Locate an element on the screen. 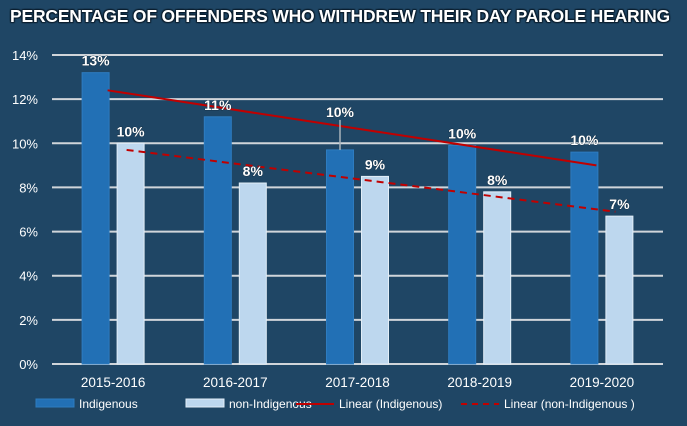 Image resolution: width=687 pixels, height=426 pixels. x-category-label: 2017-2018 is located at coordinates (357, 382).